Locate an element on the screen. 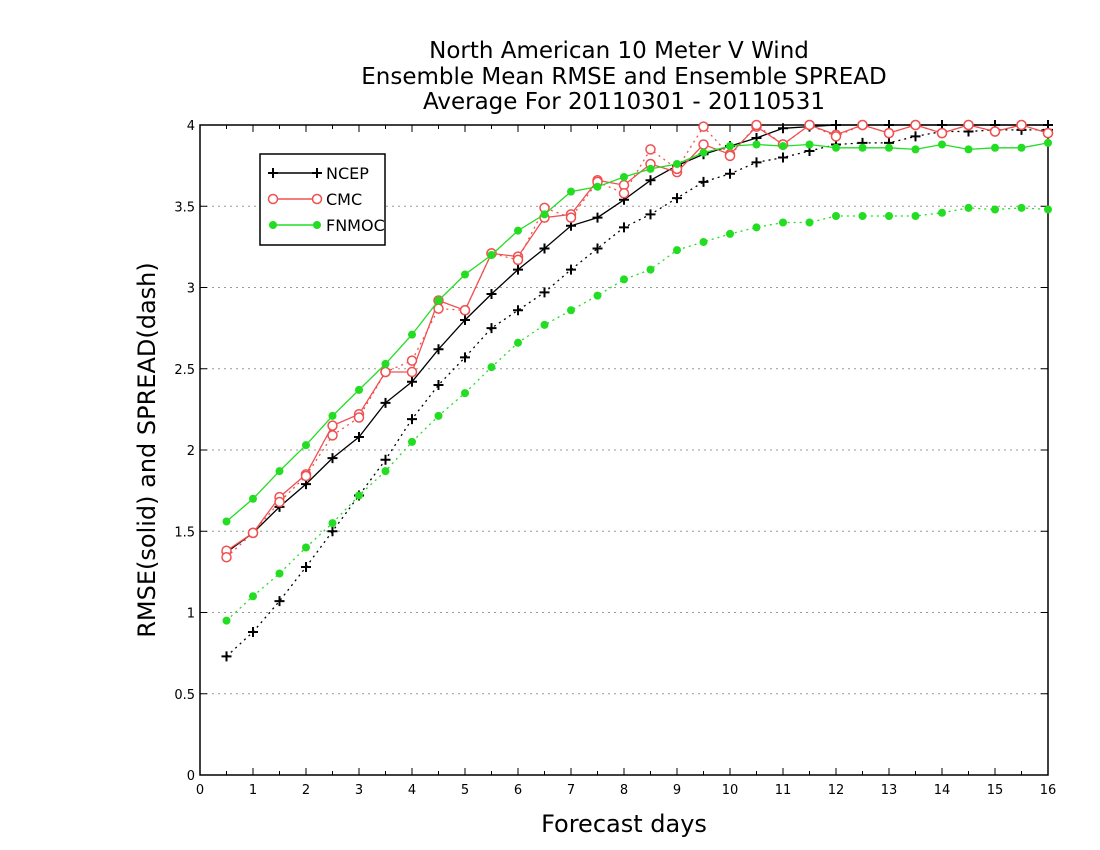  legend-label-ncep: NCEP is located at coordinates (347, 173).